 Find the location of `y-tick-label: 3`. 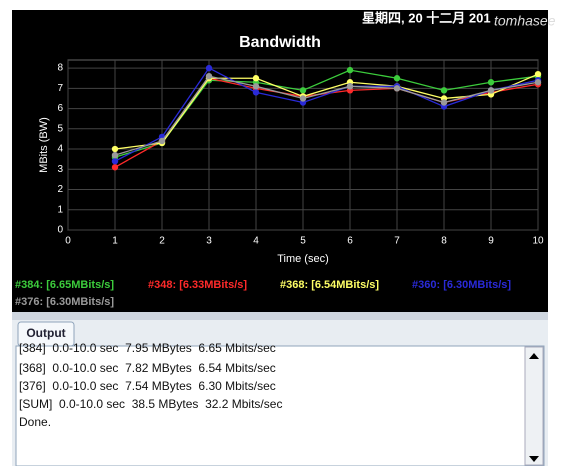

y-tick-label: 3 is located at coordinates (60, 169).